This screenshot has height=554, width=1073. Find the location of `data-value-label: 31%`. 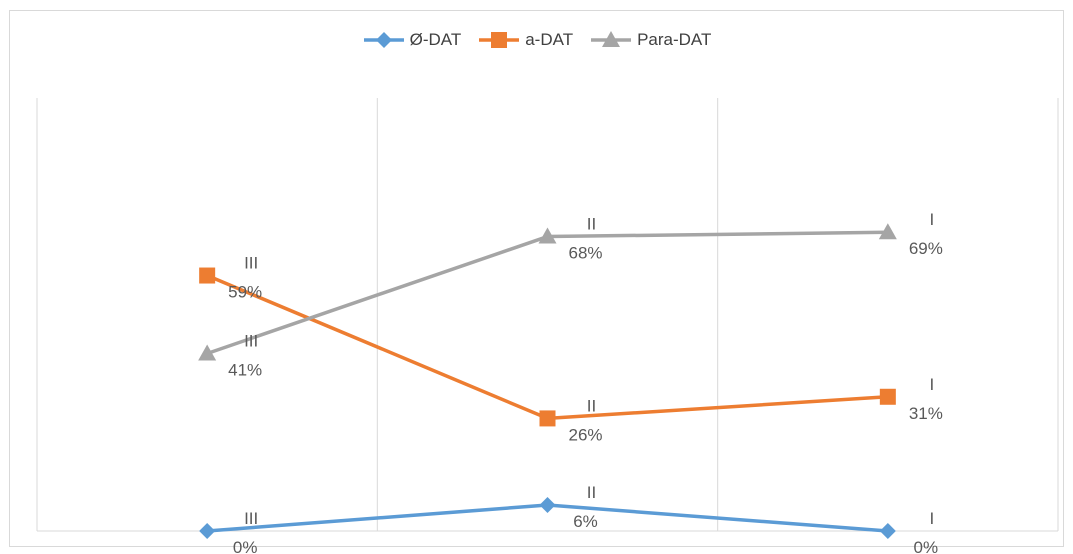

data-value-label: 31% is located at coordinates (926, 413).